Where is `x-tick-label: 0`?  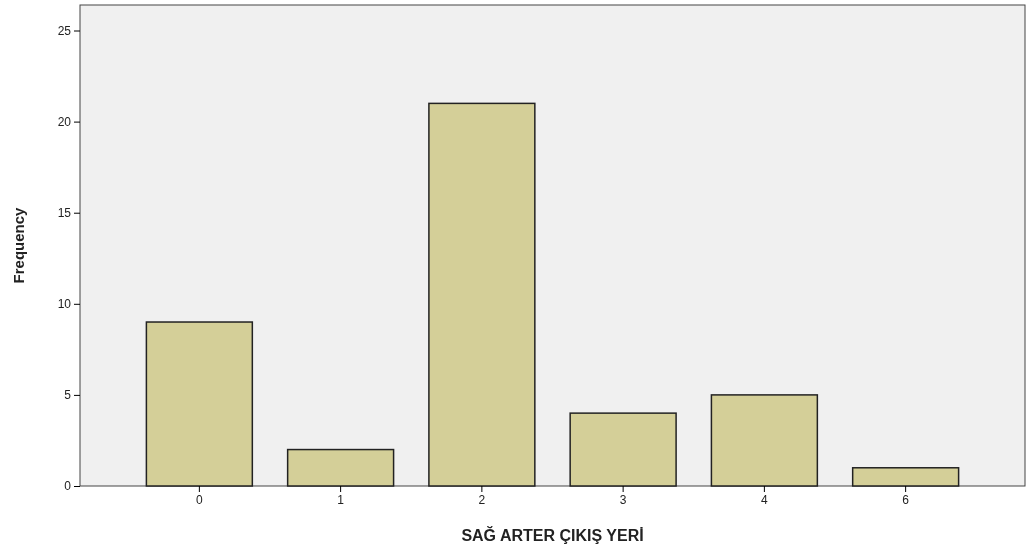 x-tick-label: 0 is located at coordinates (200, 499).